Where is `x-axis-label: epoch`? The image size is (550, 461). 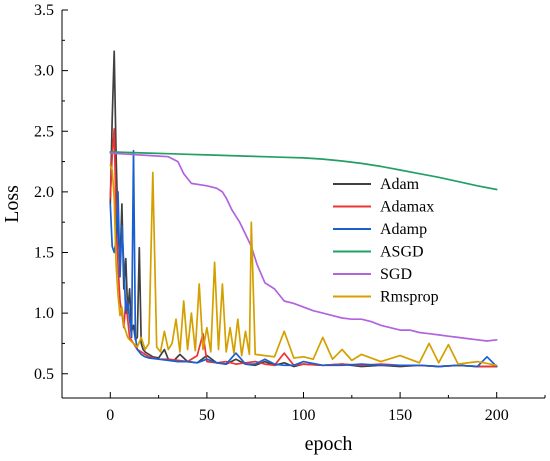
x-axis-label: epoch is located at coordinates (329, 444).